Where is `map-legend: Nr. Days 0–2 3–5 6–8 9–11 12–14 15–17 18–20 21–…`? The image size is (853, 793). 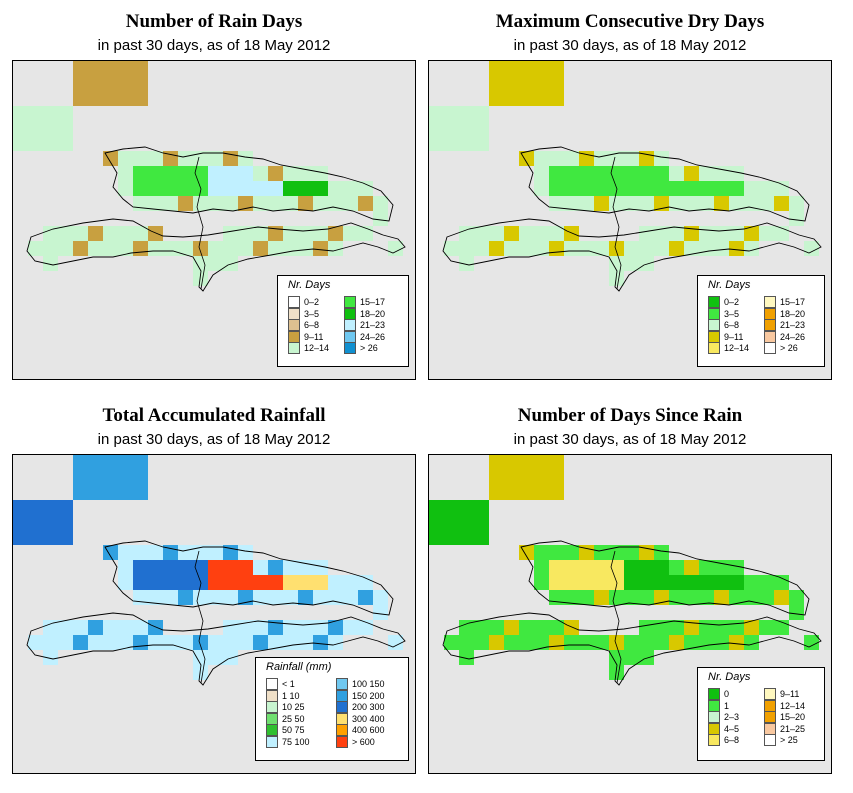 map-legend: Nr. Days 0–2 3–5 6–8 9–11 12–14 15–17 18–20 21–… is located at coordinates (343, 321).